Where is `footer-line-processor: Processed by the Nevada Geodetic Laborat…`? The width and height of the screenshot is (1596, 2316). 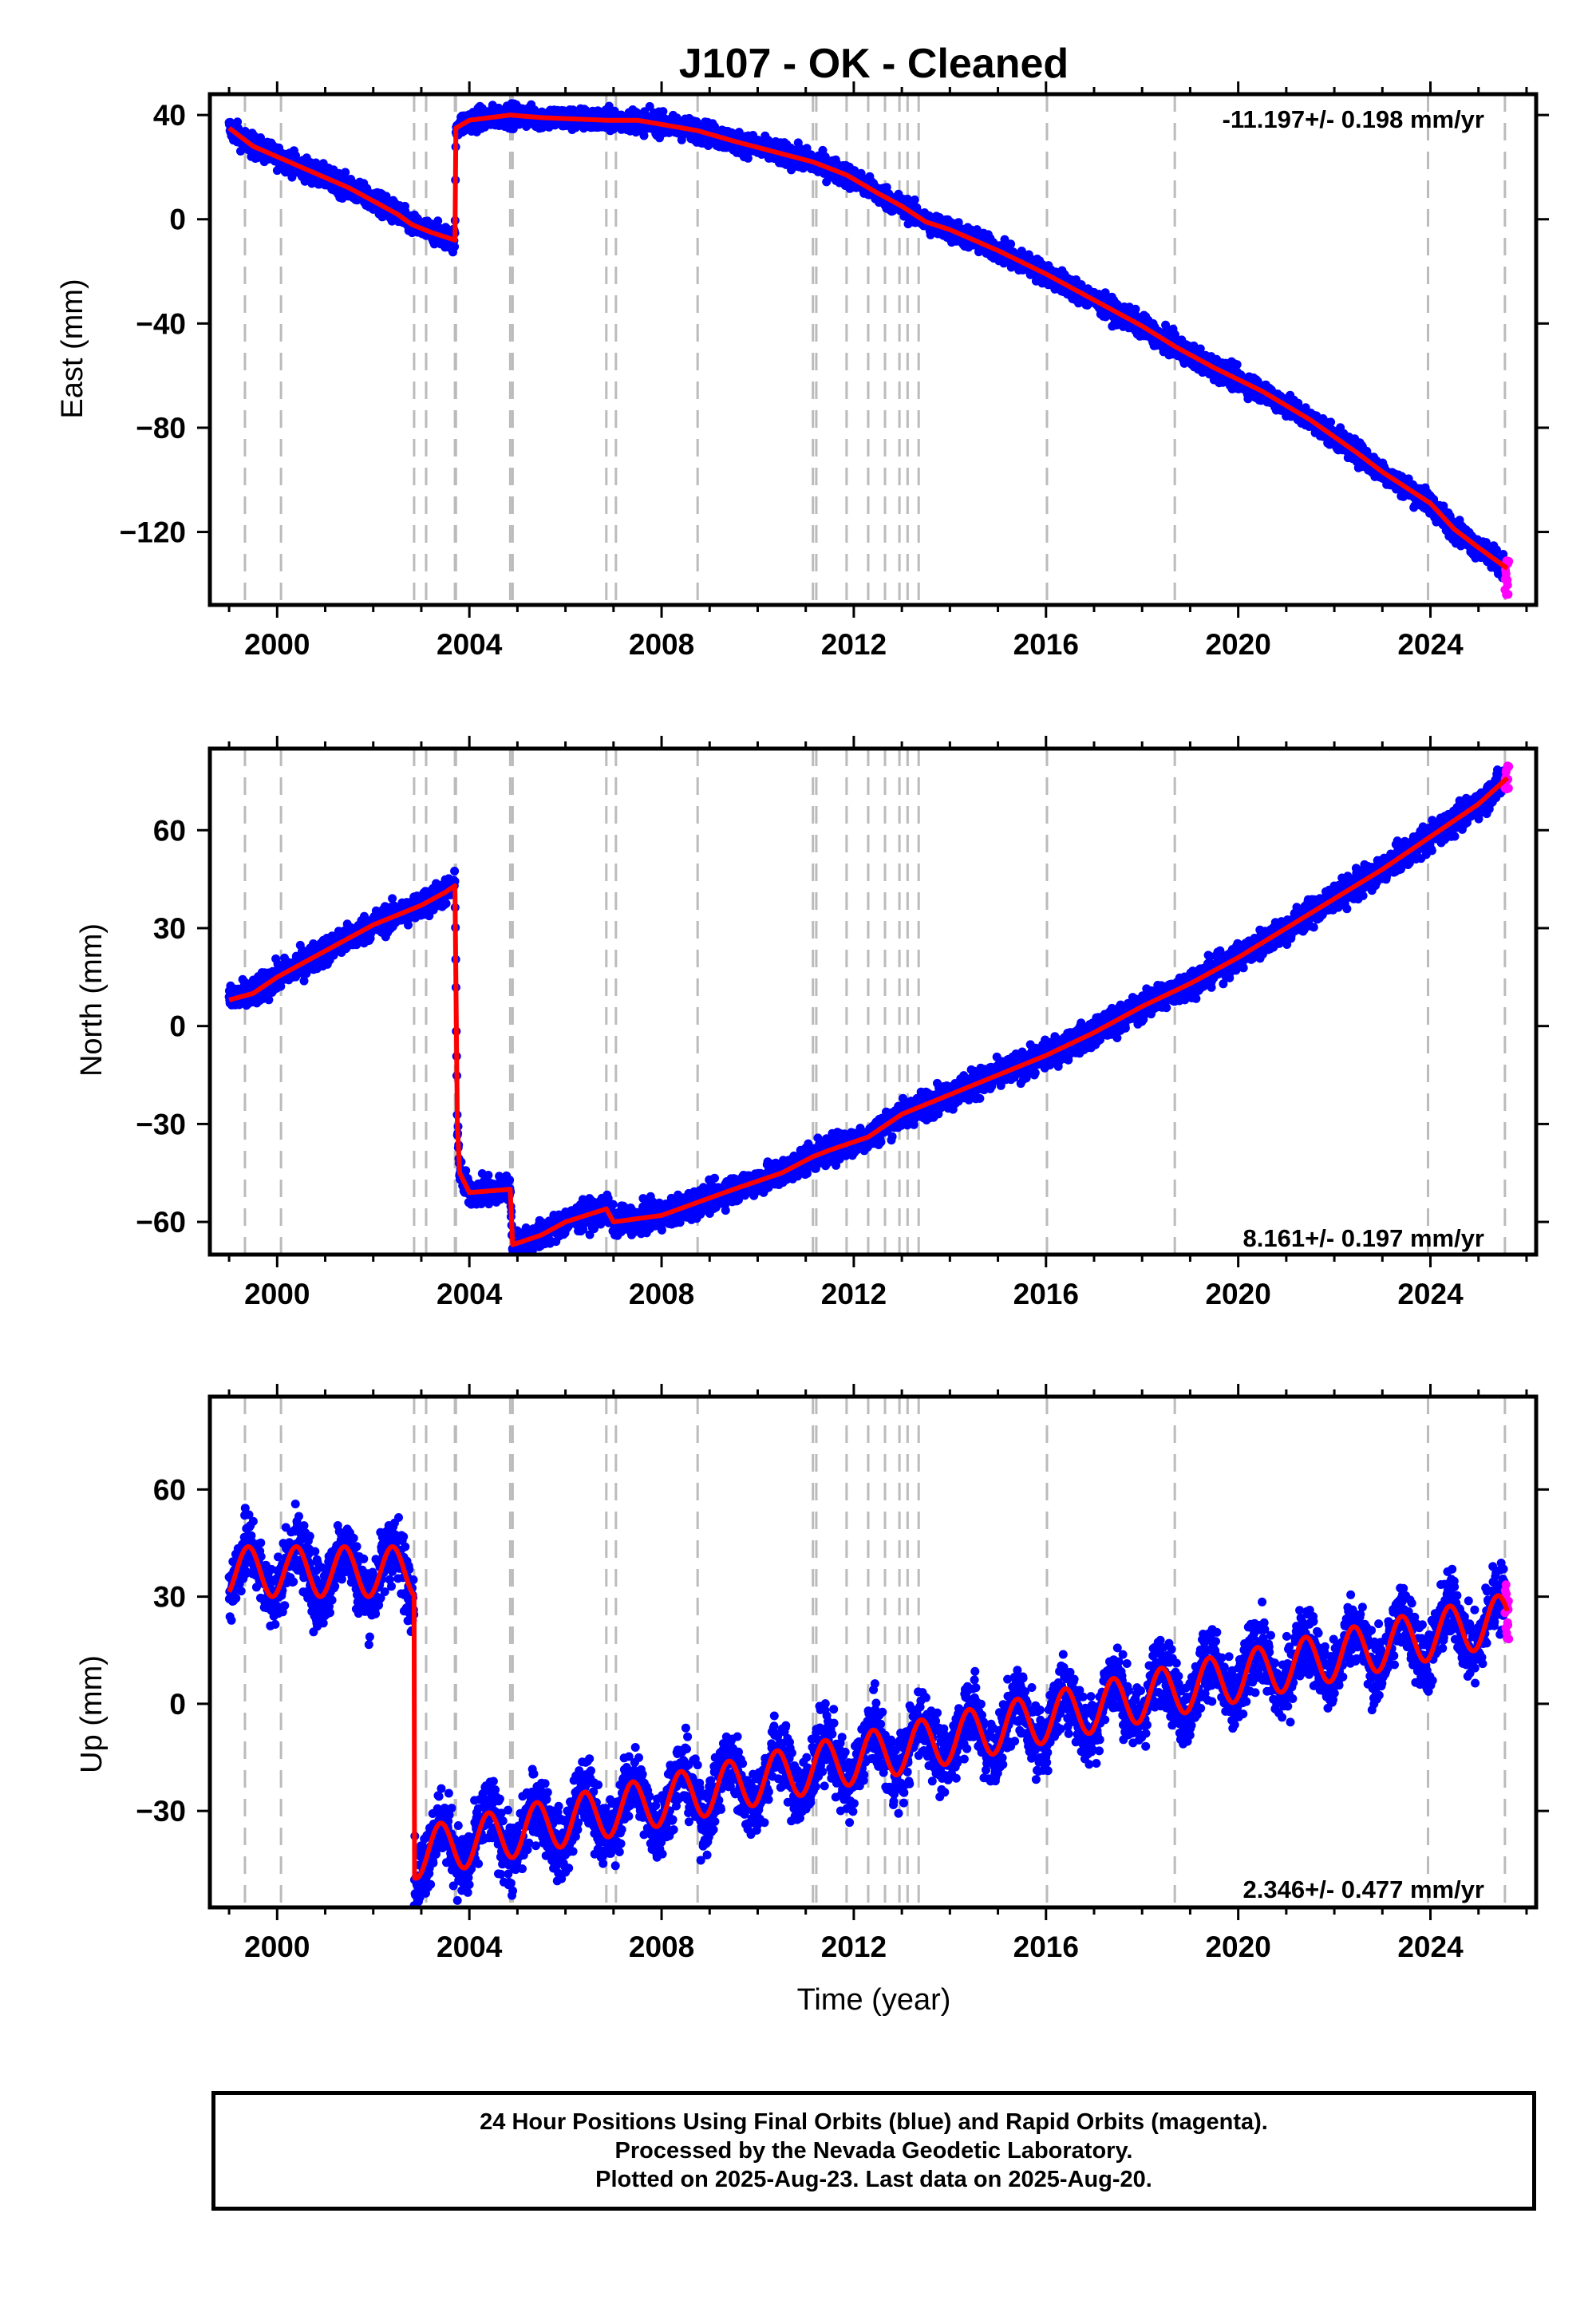 footer-line-processor: Processed by the Nevada Geodetic Laborat… is located at coordinates (874, 2150).